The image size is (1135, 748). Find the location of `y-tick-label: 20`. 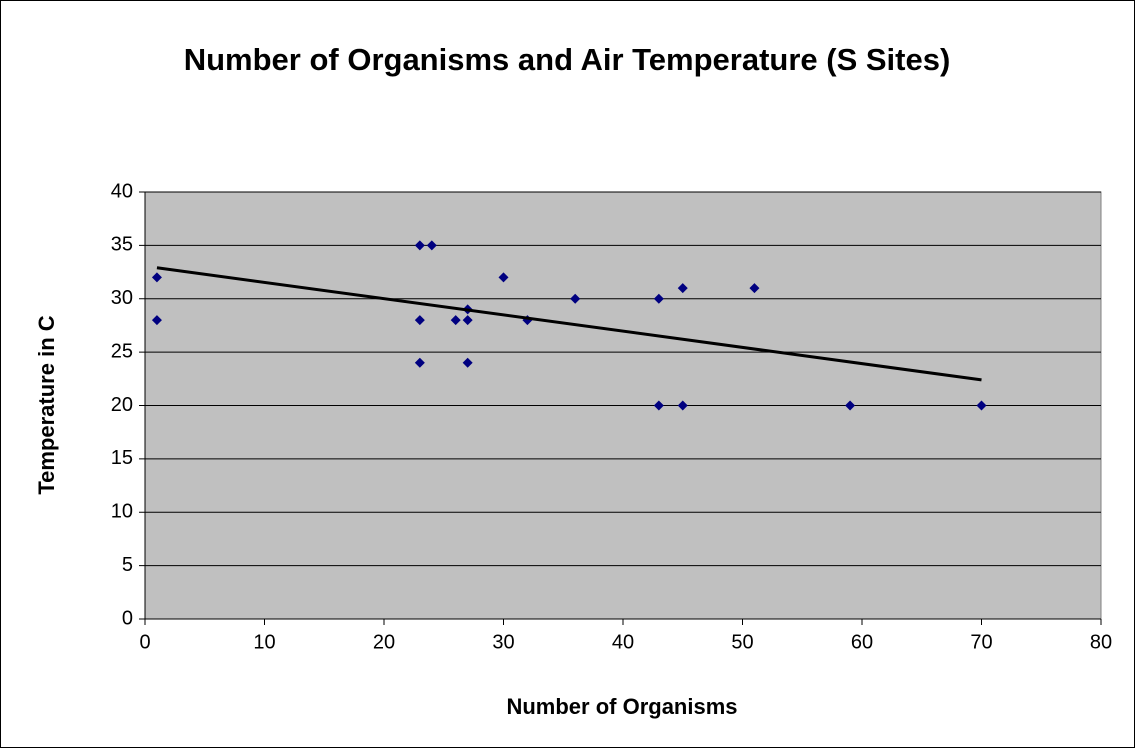

y-tick-label: 20 is located at coordinates (122, 405).